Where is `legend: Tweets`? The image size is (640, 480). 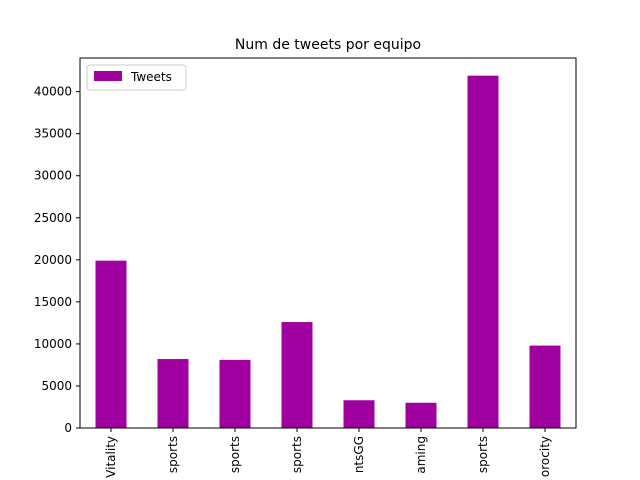
legend: Tweets is located at coordinates (136, 77).